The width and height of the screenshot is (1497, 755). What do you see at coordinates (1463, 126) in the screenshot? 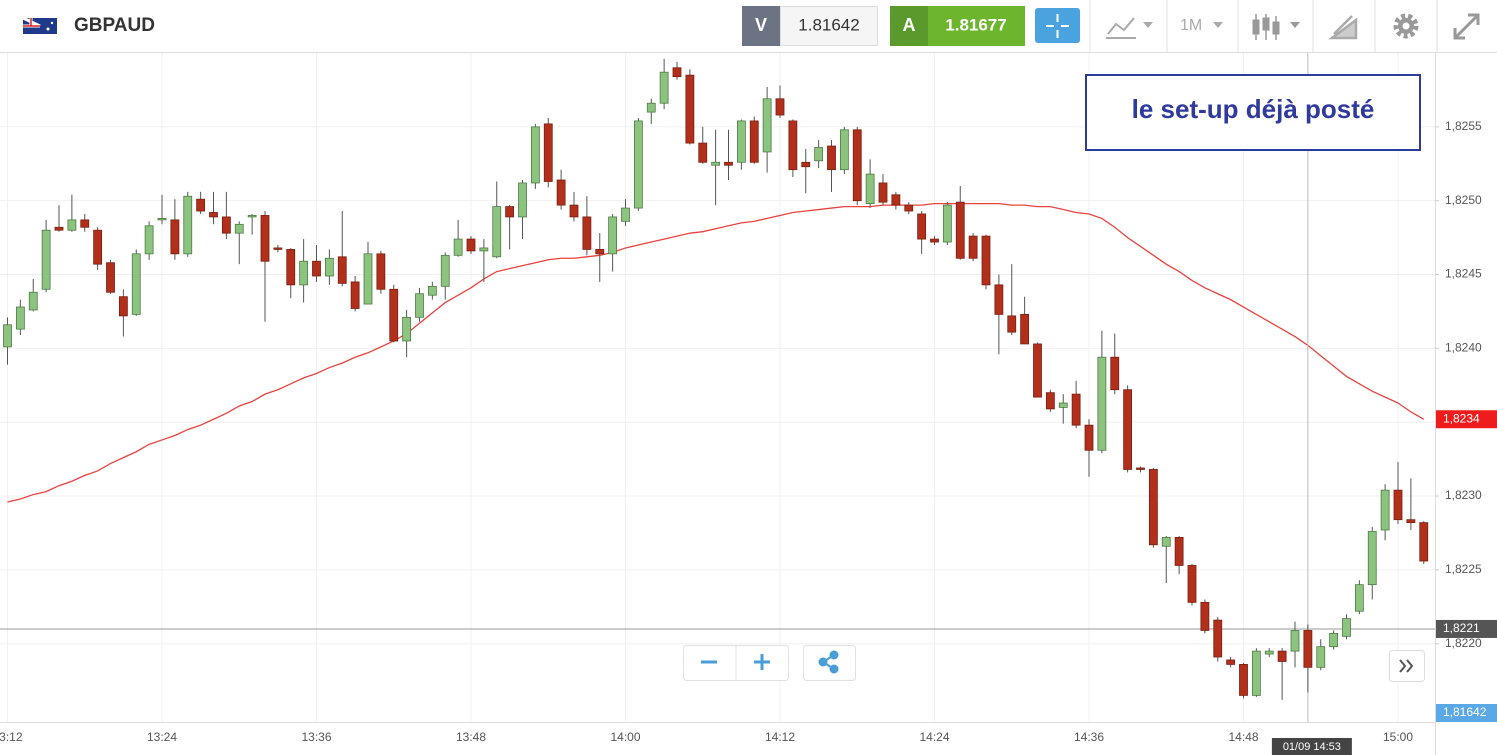
I see `y-tick-label: 1,8255` at bounding box center [1463, 126].